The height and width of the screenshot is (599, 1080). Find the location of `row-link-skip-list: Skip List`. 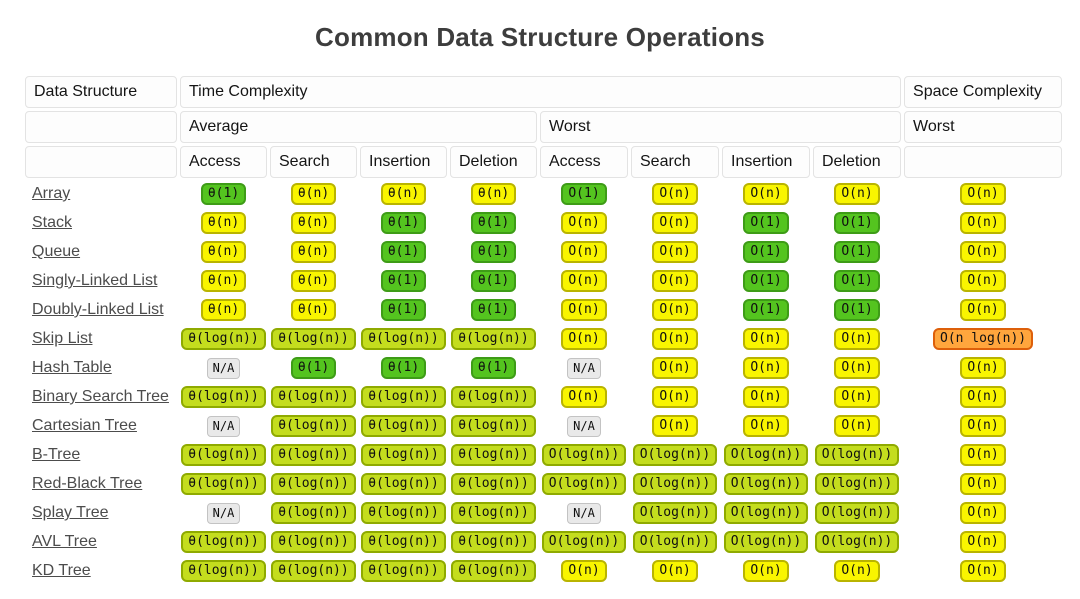

row-link-skip-list: Skip List is located at coordinates (62, 338).